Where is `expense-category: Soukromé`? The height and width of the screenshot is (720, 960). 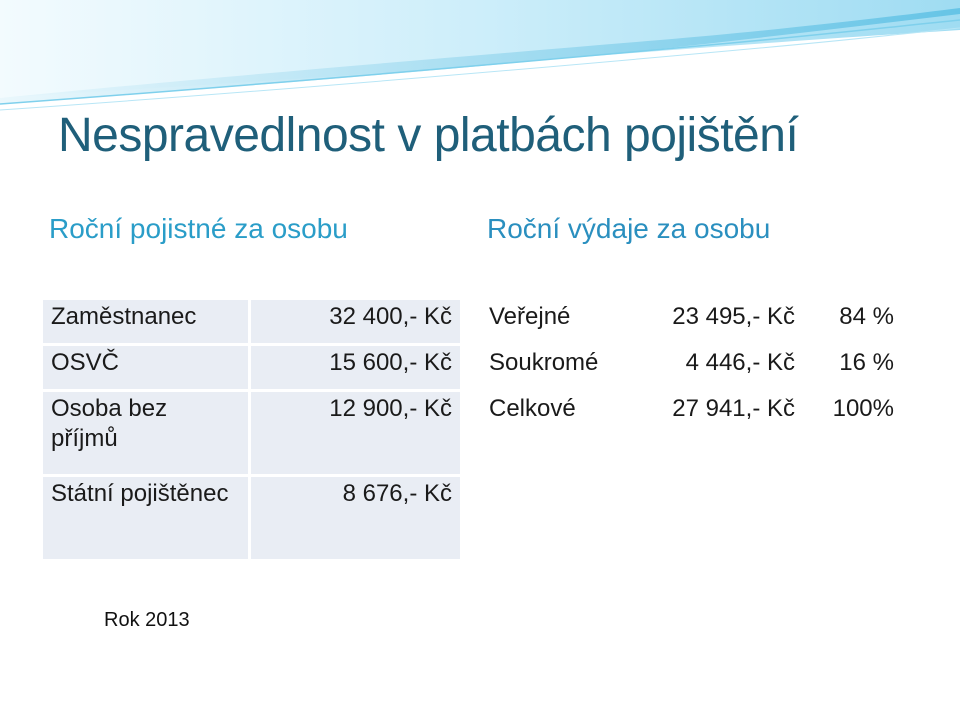
expense-category: Soukromé is located at coordinates (557, 367).